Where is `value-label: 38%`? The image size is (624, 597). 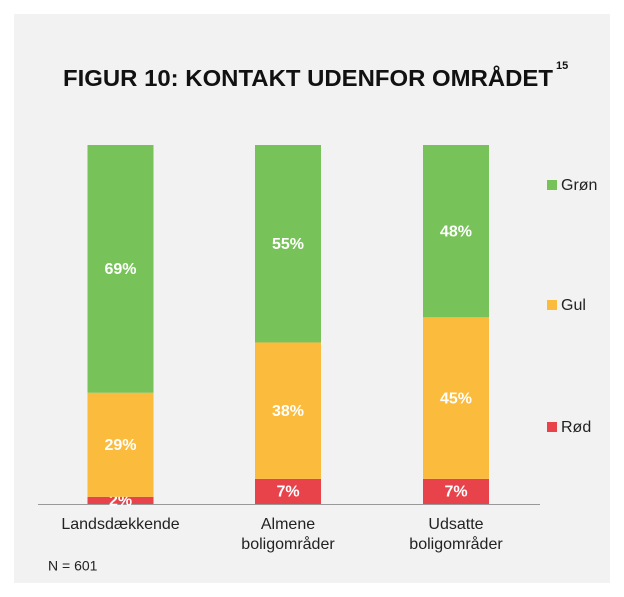
value-label: 38% is located at coordinates (288, 411).